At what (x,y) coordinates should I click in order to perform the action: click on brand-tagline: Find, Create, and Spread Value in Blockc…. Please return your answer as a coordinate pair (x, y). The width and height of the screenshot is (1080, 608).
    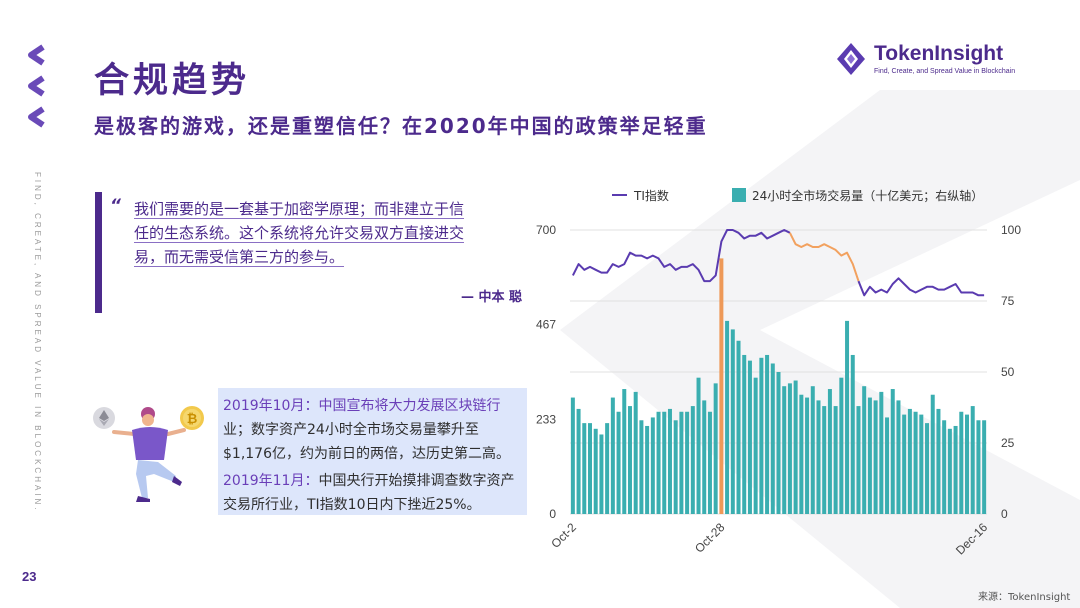
    Looking at the image, I should click on (945, 71).